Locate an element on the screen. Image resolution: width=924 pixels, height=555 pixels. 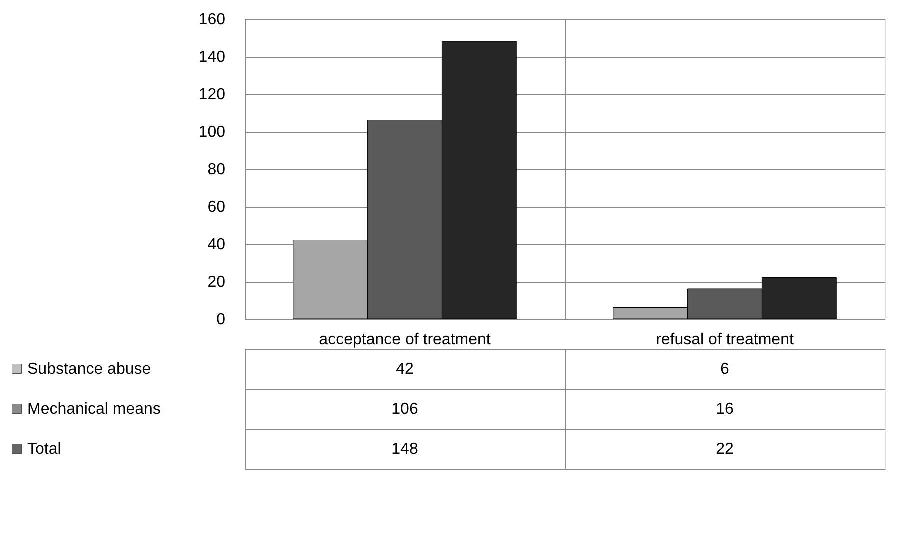
y-tick-label: 140 is located at coordinates (212, 57).